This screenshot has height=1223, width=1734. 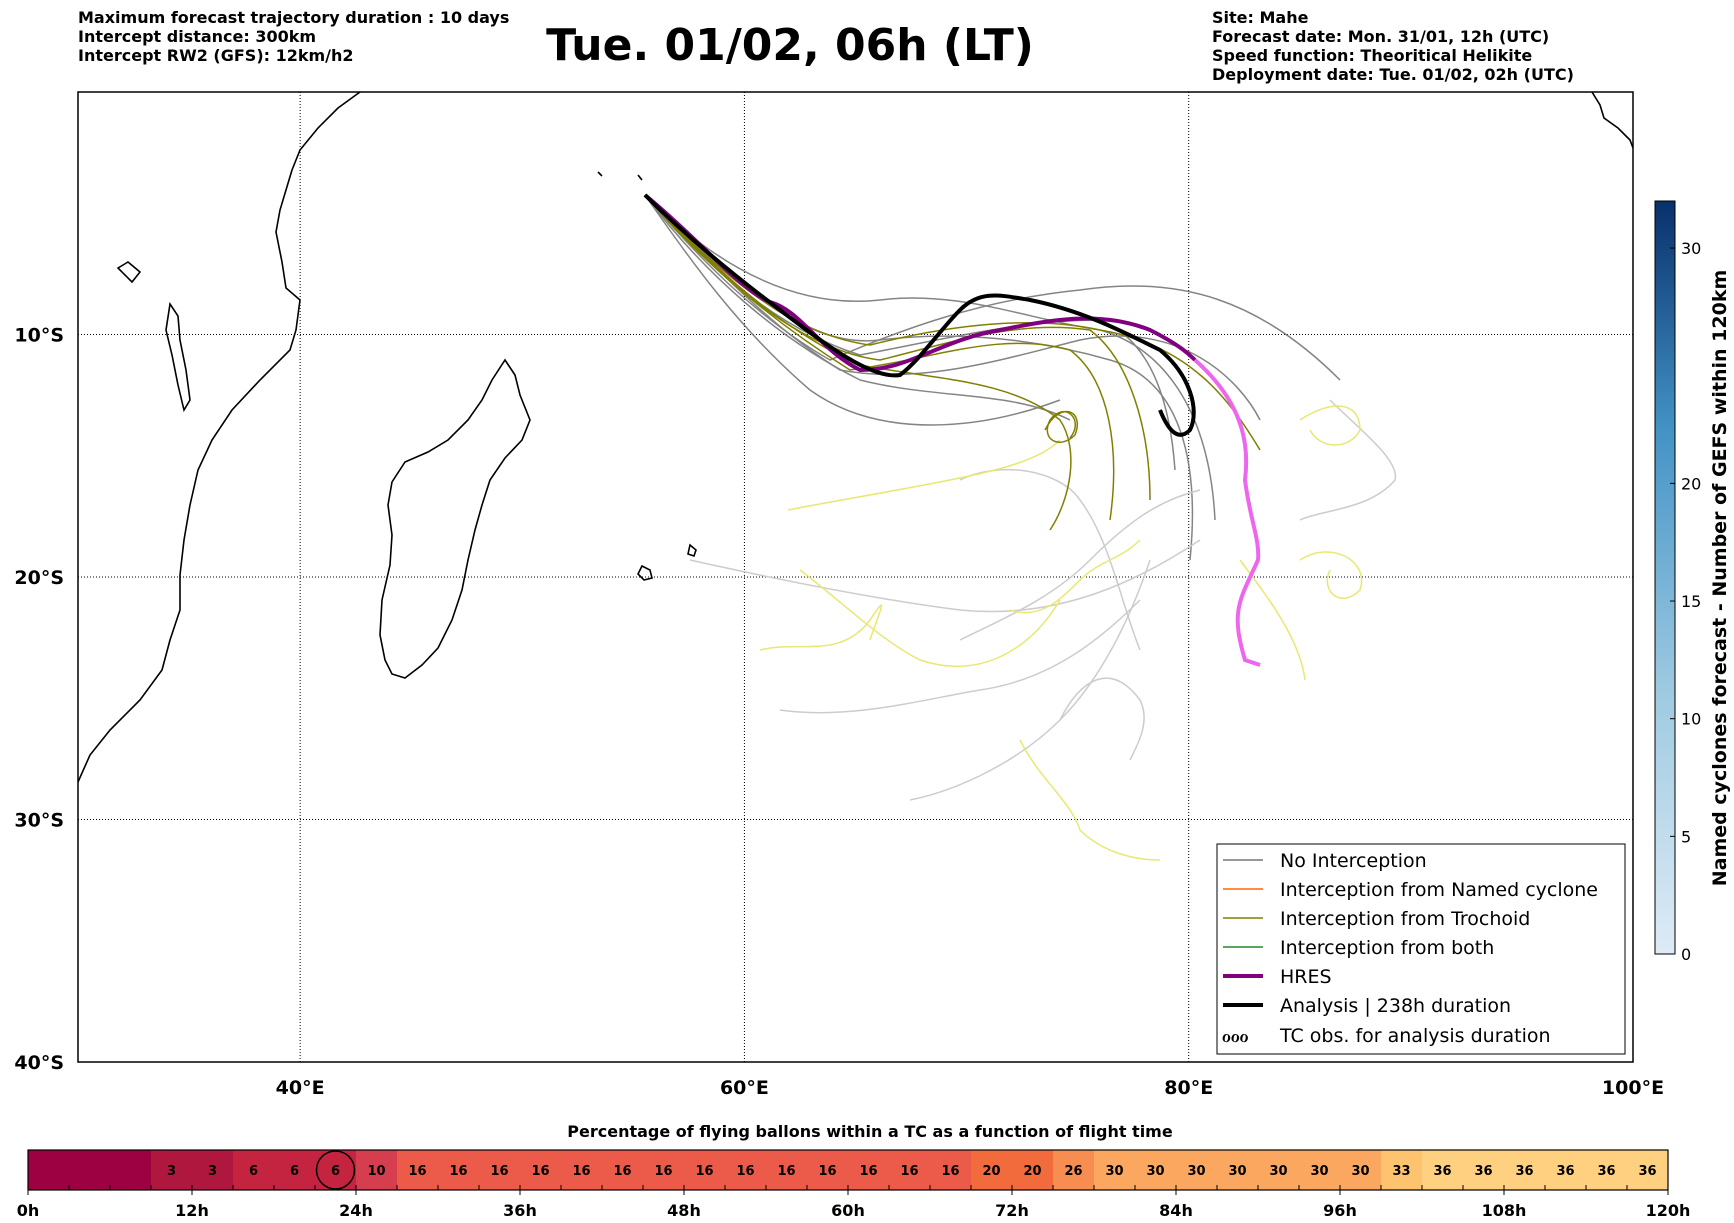 I want to click on legend-swatch-tc-obs: ℴℴℴ, so click(x=1235, y=1036).